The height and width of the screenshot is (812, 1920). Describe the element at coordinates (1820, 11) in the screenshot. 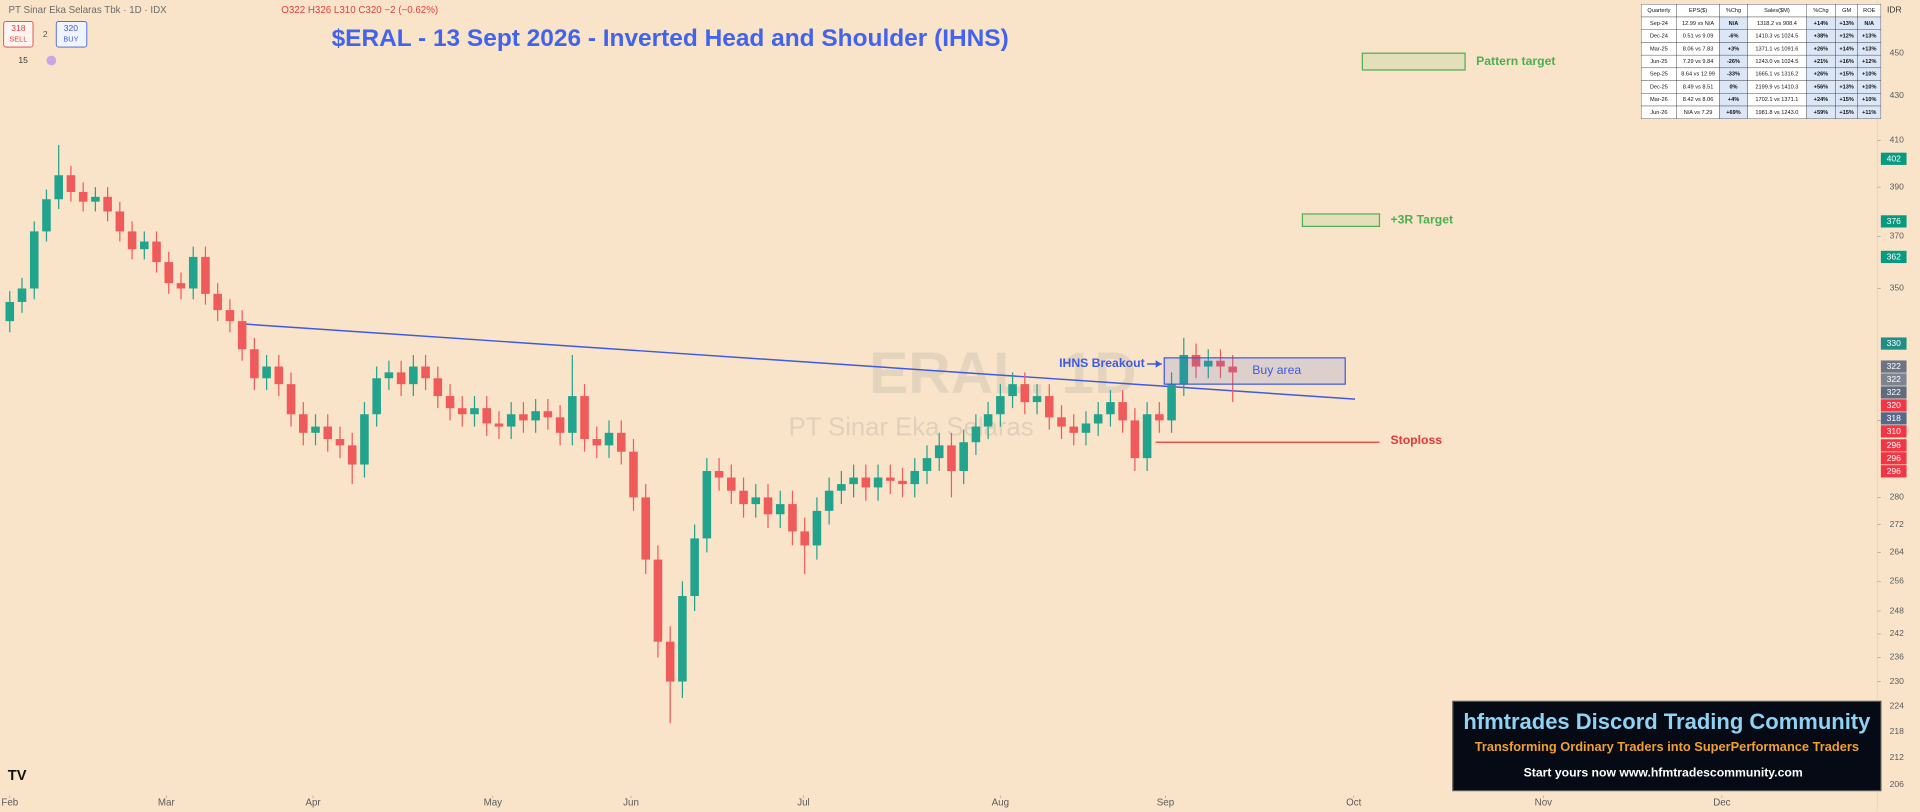

I see `table-text: %Chg` at that location.